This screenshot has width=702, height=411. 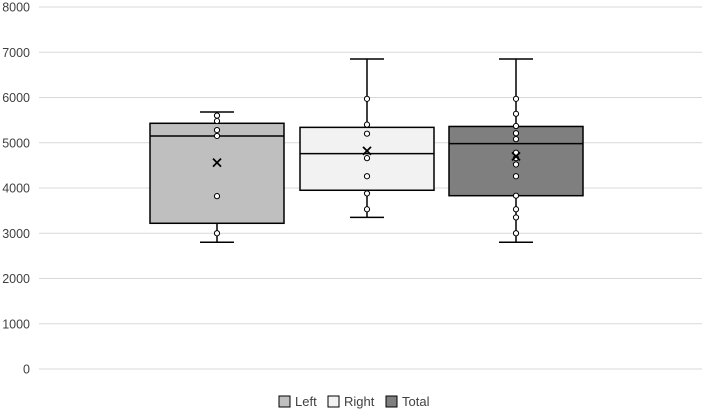 I want to click on y-tick-label: 2000, so click(x=16, y=279).